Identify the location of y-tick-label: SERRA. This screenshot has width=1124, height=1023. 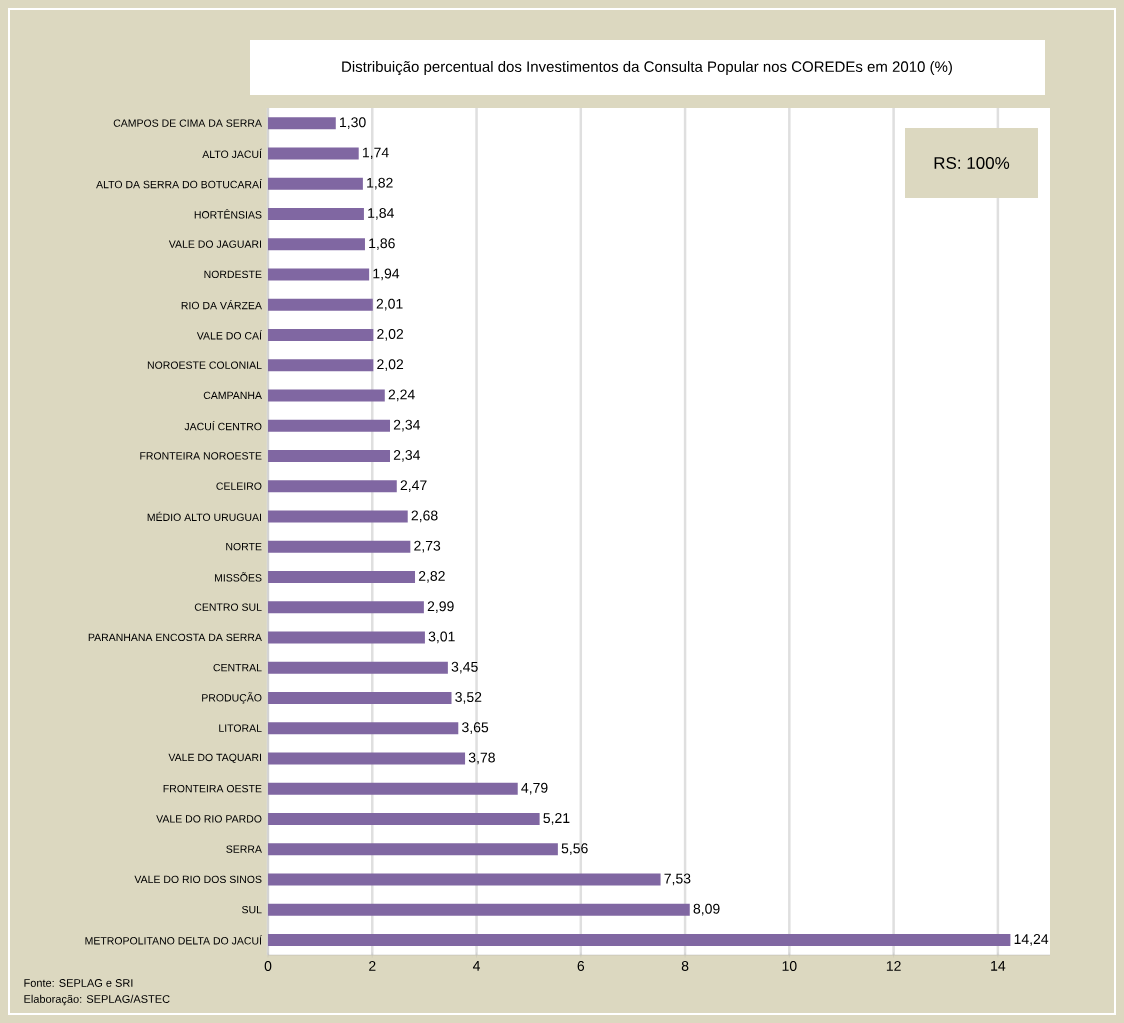
(244, 849).